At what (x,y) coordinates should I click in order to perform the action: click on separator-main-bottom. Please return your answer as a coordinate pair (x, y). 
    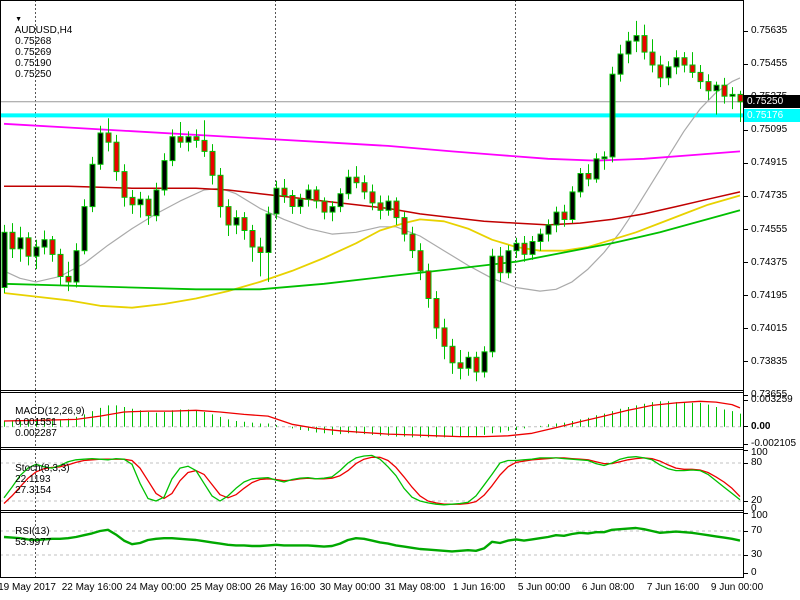
    Looking at the image, I should click on (372, 390).